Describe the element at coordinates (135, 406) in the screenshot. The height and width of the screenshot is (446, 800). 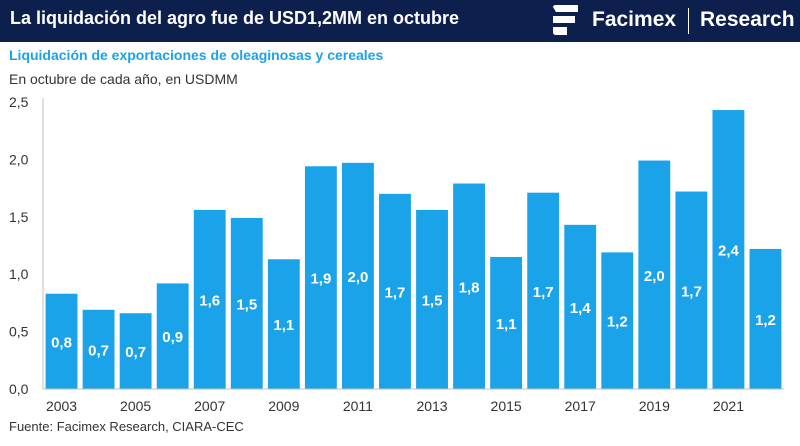
I see `x-tick-label: 2005` at that location.